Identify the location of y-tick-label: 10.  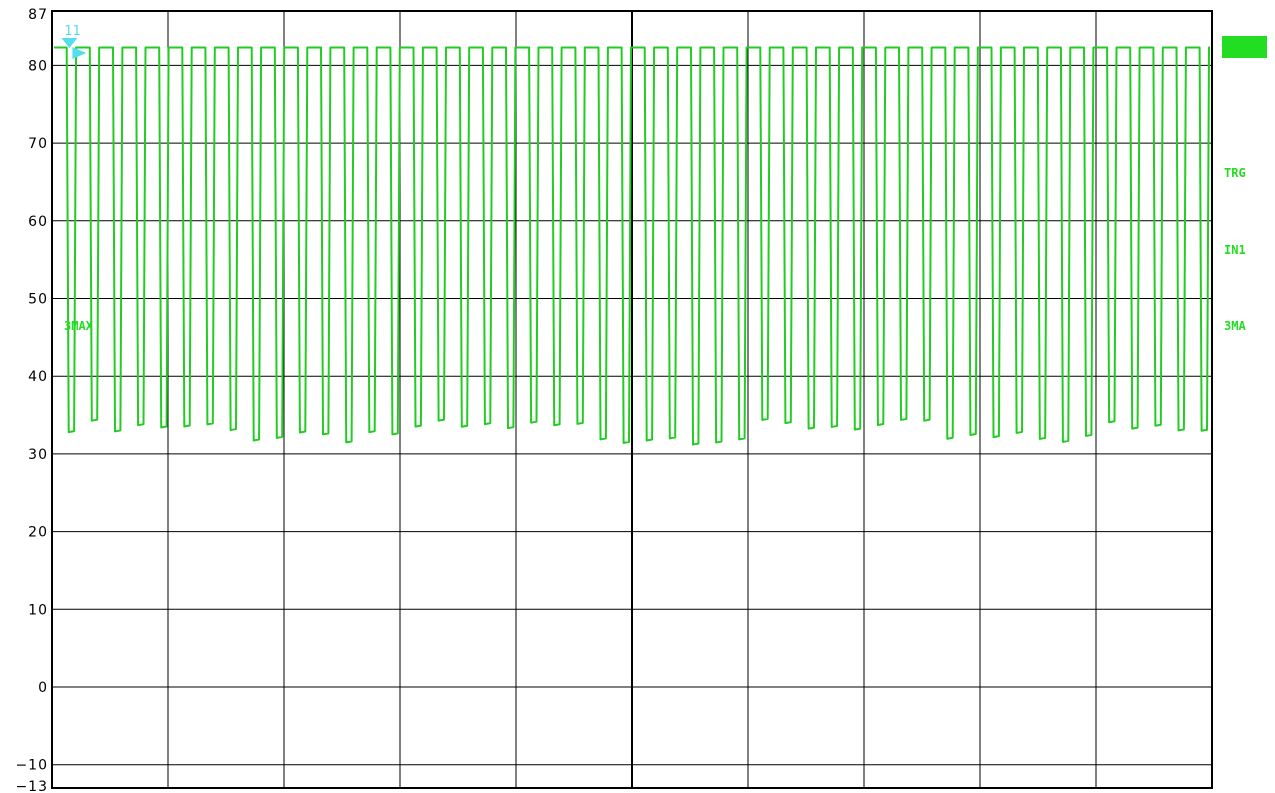
(38, 610).